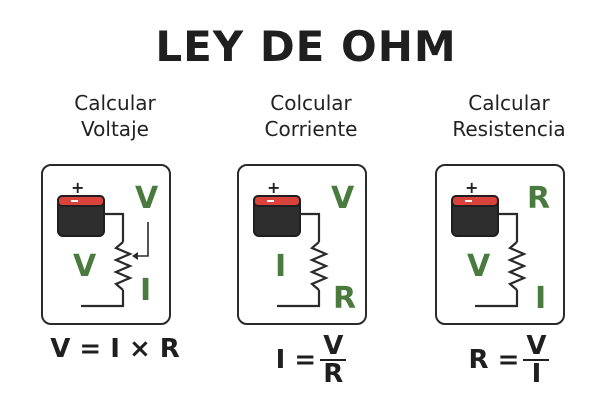 This screenshot has height=408, width=612. Describe the element at coordinates (345, 298) in the screenshot. I see `letter-right: R` at that location.